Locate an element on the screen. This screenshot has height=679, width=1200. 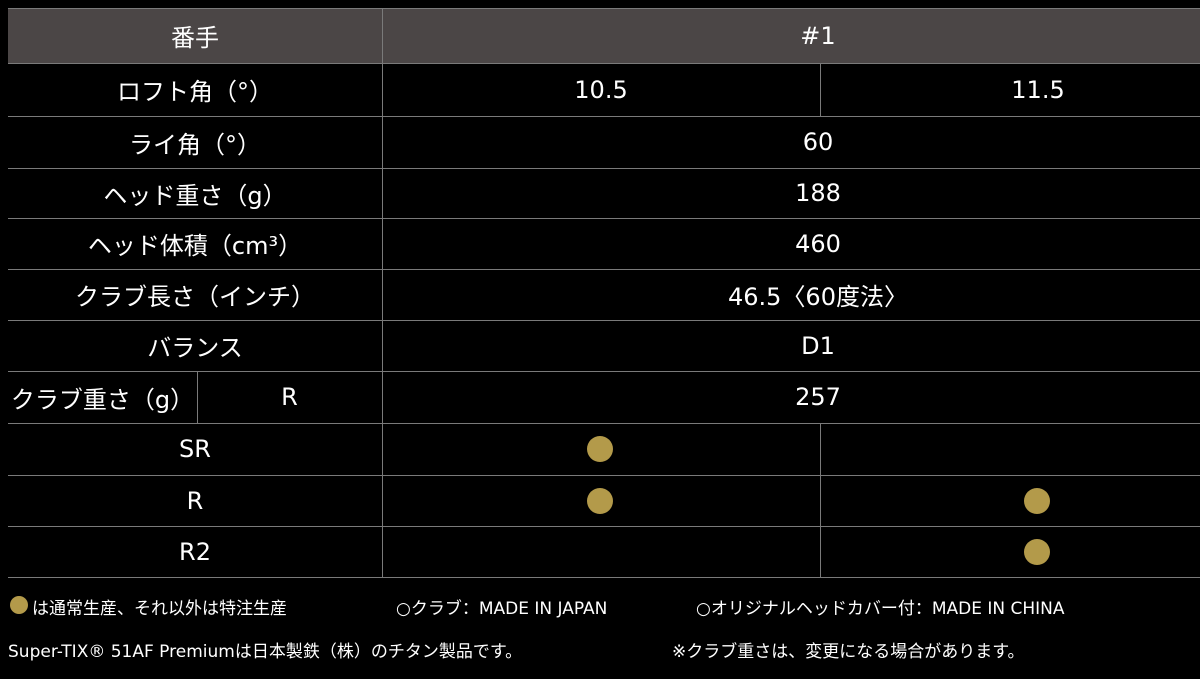
header-value: #1 is located at coordinates (818, 35).